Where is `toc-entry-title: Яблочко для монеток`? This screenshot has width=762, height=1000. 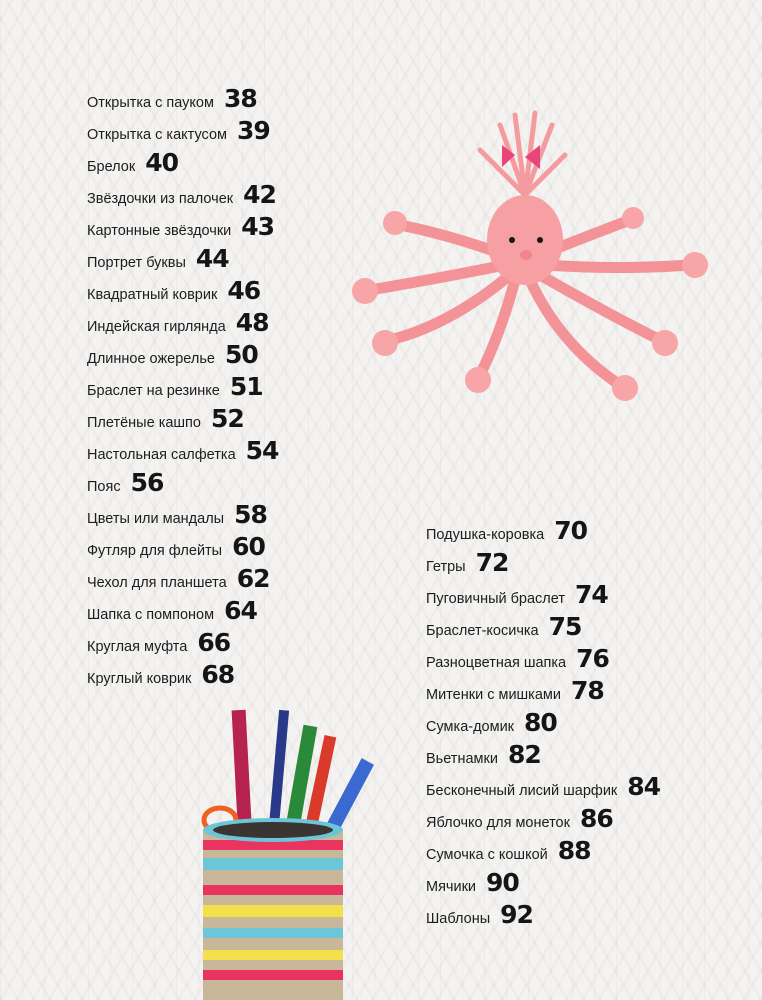 toc-entry-title: Яблочко для монеток is located at coordinates (498, 823).